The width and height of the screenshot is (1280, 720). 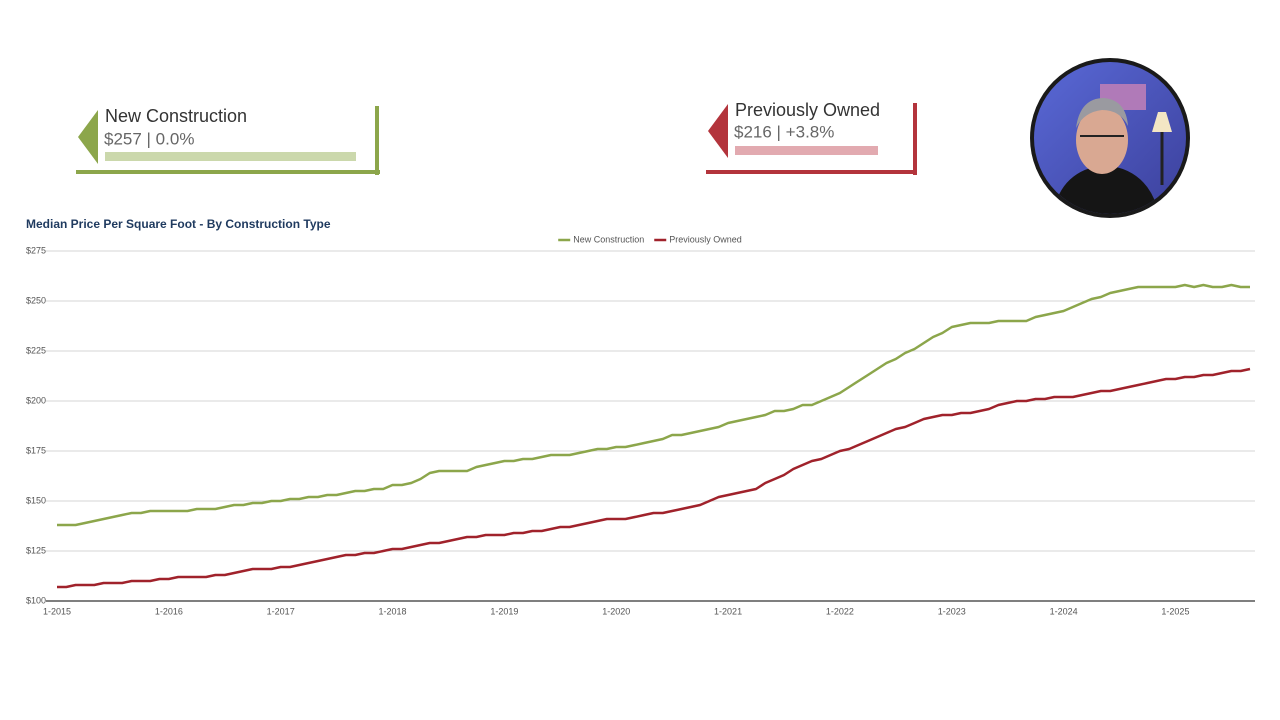 I want to click on x-tick-label: 1-2021, so click(x=728, y=611).